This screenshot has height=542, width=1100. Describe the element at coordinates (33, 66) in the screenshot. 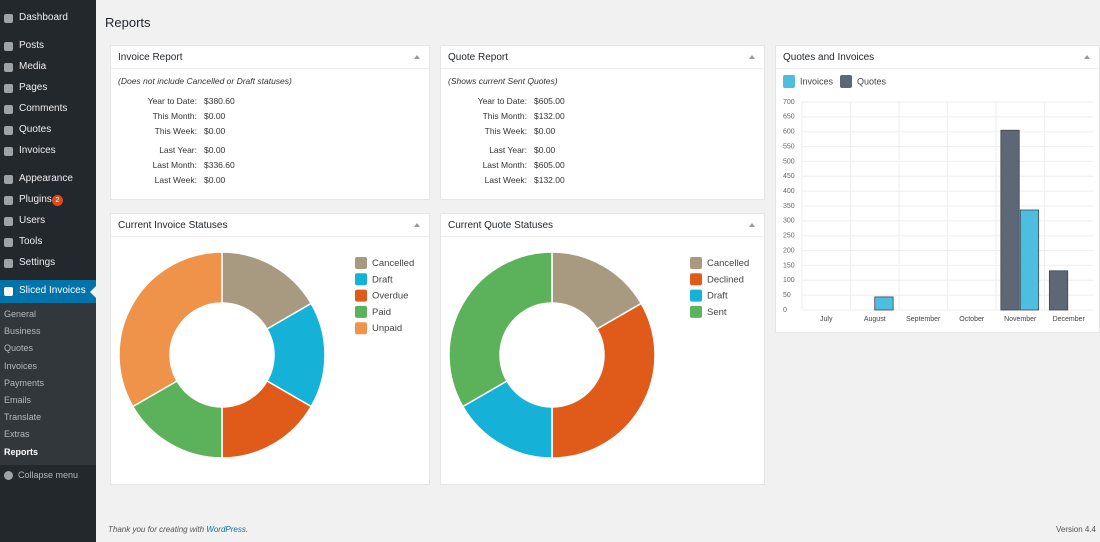

I see `menu-item: Media` at that location.